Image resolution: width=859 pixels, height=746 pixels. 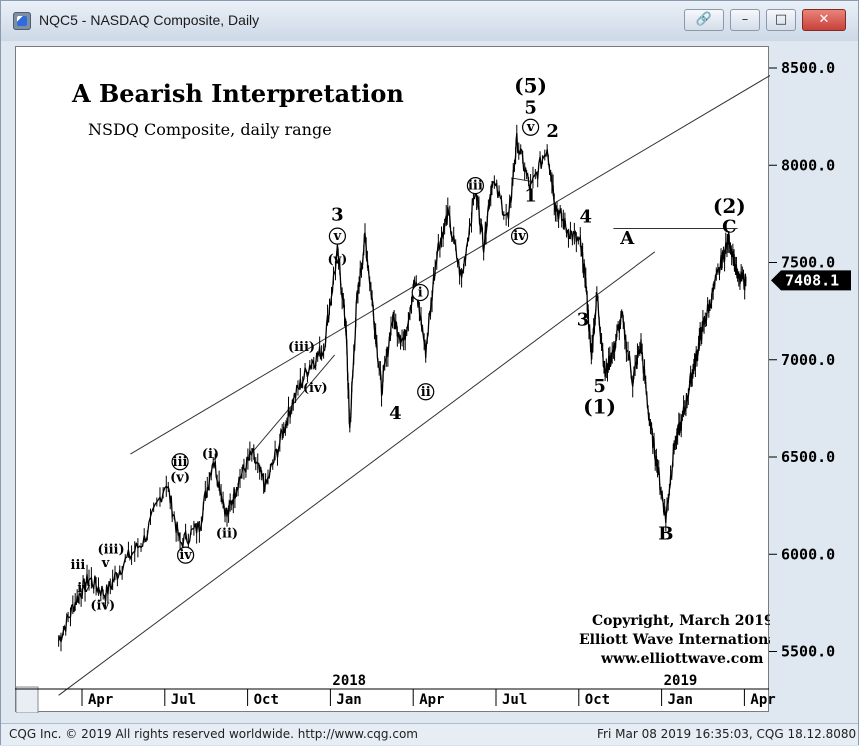 I want to click on y-tick-label: 6500.0, so click(x=808, y=457).